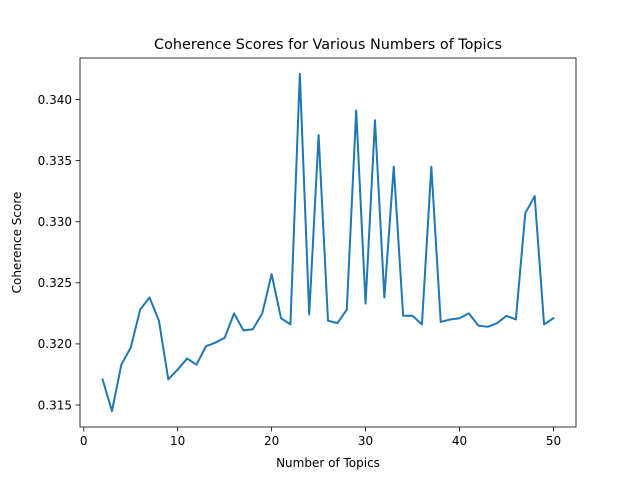 The width and height of the screenshot is (640, 480). I want to click on y-axis-title: Coherence Score, so click(17, 243).